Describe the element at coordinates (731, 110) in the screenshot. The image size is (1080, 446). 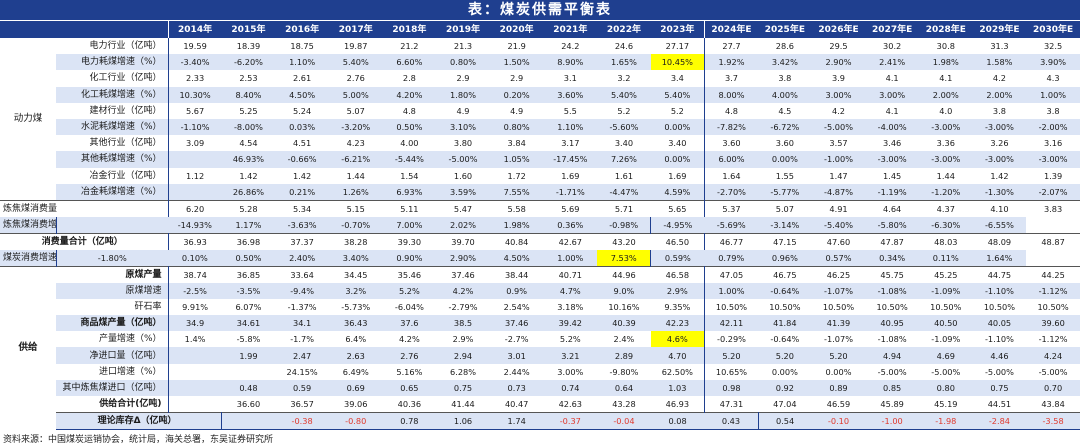
I see `table-cell: 4.8` at that location.